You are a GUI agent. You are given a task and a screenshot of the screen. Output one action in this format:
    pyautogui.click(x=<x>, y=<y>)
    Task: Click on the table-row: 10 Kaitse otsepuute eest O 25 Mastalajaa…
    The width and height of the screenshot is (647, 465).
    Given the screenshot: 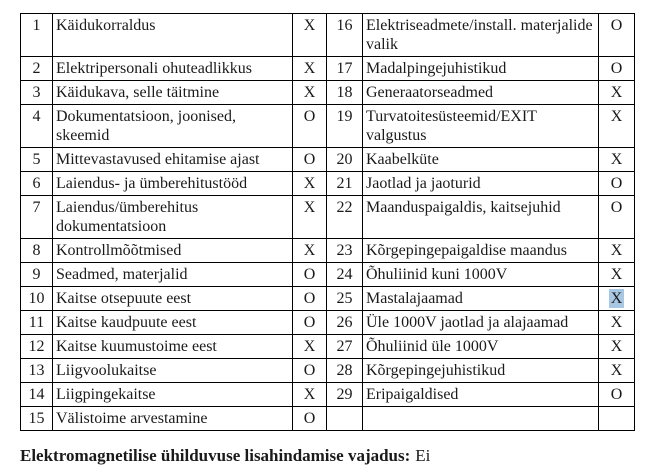 What is the action you would take?
    pyautogui.click(x=327, y=298)
    